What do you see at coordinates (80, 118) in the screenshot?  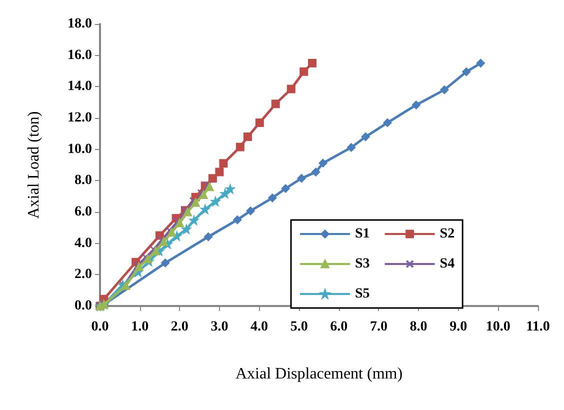 I see `y-tick-label: 12.0` at bounding box center [80, 118].